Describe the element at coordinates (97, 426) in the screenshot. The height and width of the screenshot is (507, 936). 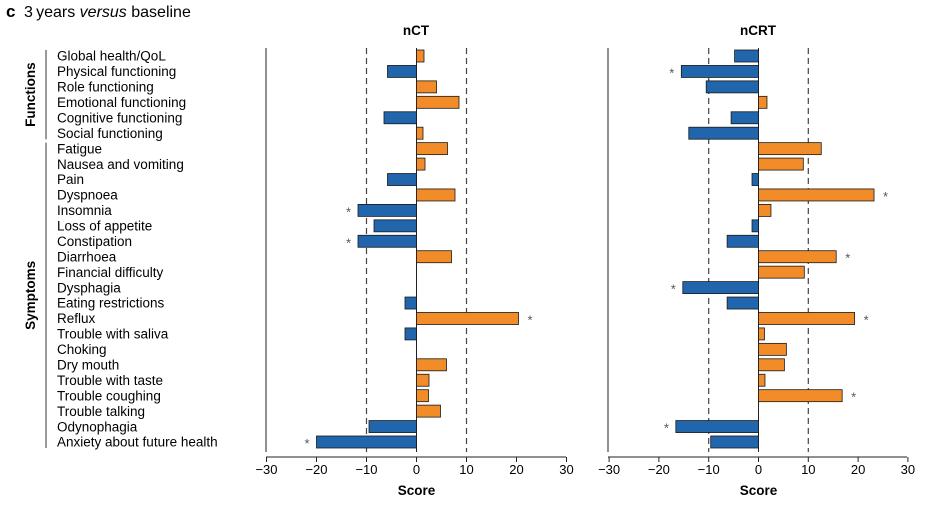
I see `row-label: Odynophagia` at that location.